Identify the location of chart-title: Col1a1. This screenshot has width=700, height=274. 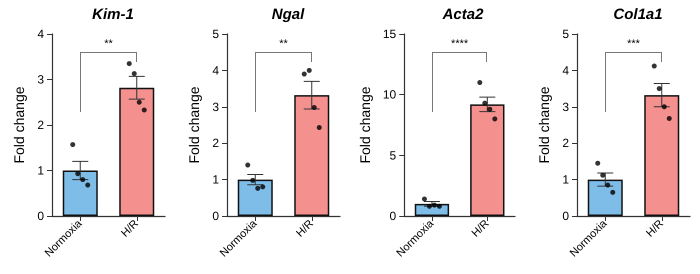
(638, 14).